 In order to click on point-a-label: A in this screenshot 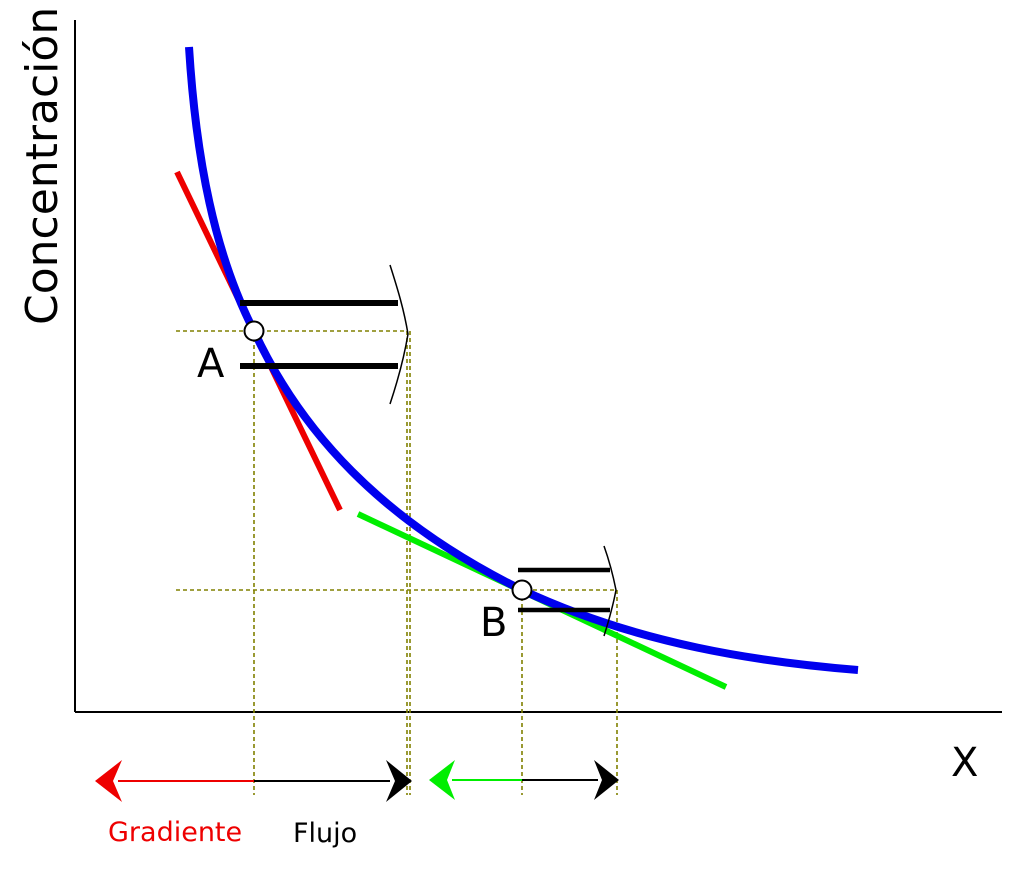, I will do `click(211, 364)`.